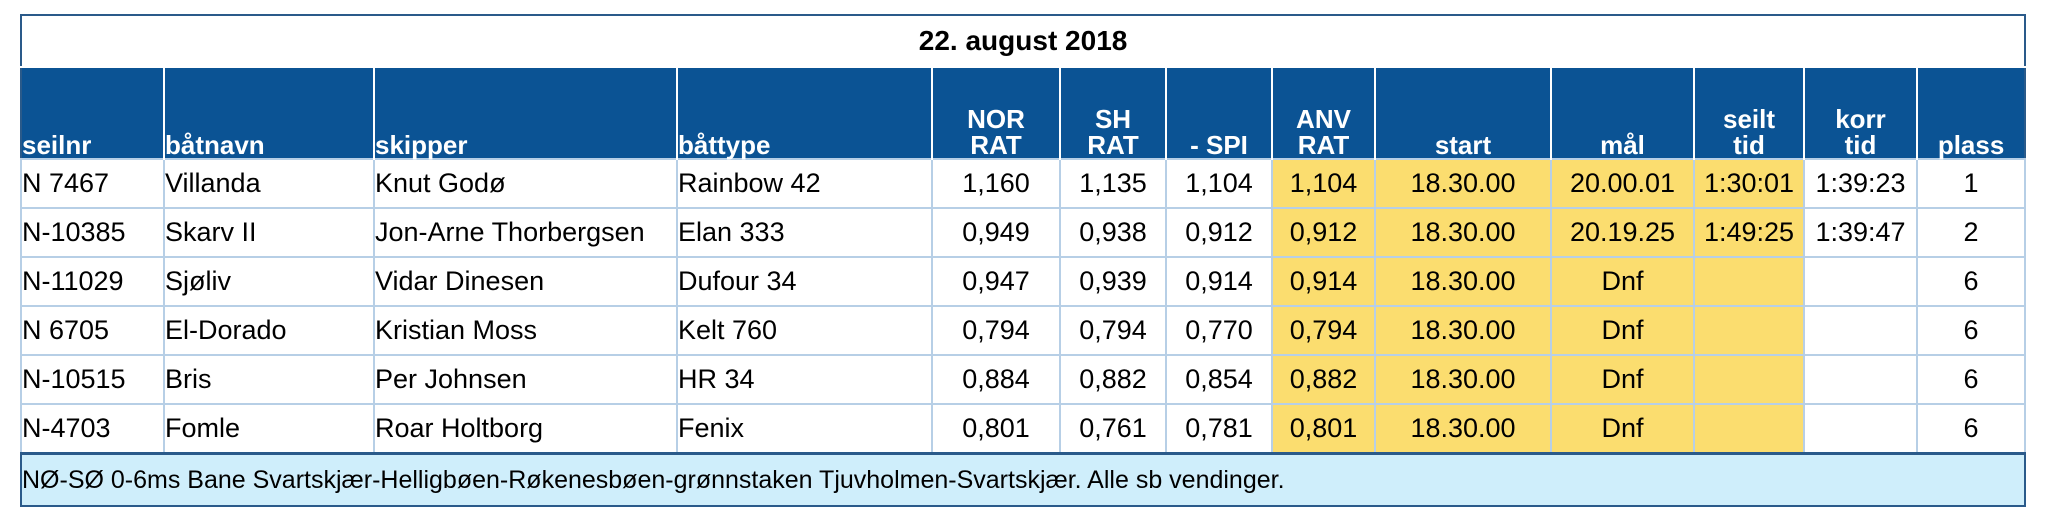 Image resolution: width=2048 pixels, height=518 pixels. What do you see at coordinates (525, 112) in the screenshot?
I see `header-skipper: skipper` at bounding box center [525, 112].